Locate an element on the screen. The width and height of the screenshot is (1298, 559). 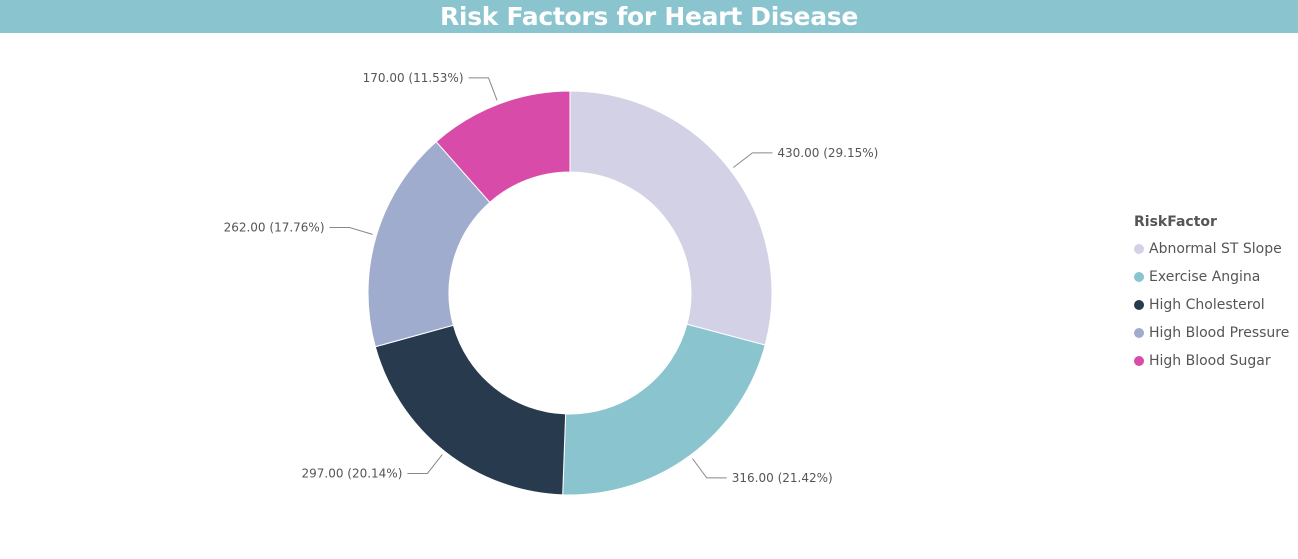
legend-item: Exercise Angina is located at coordinates (1211, 277).